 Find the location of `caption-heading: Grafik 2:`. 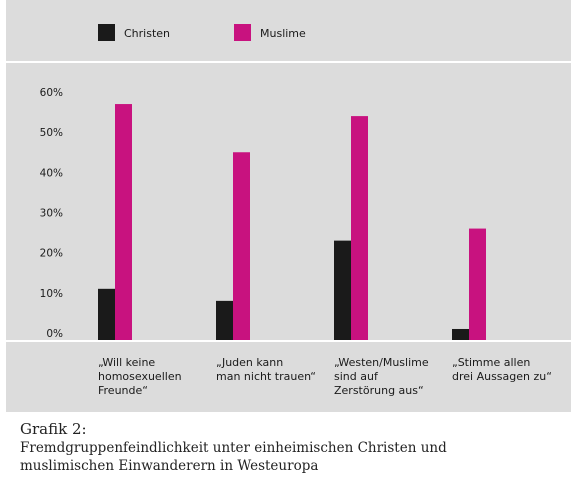

caption-heading: Grafik 2: is located at coordinates (53, 429).